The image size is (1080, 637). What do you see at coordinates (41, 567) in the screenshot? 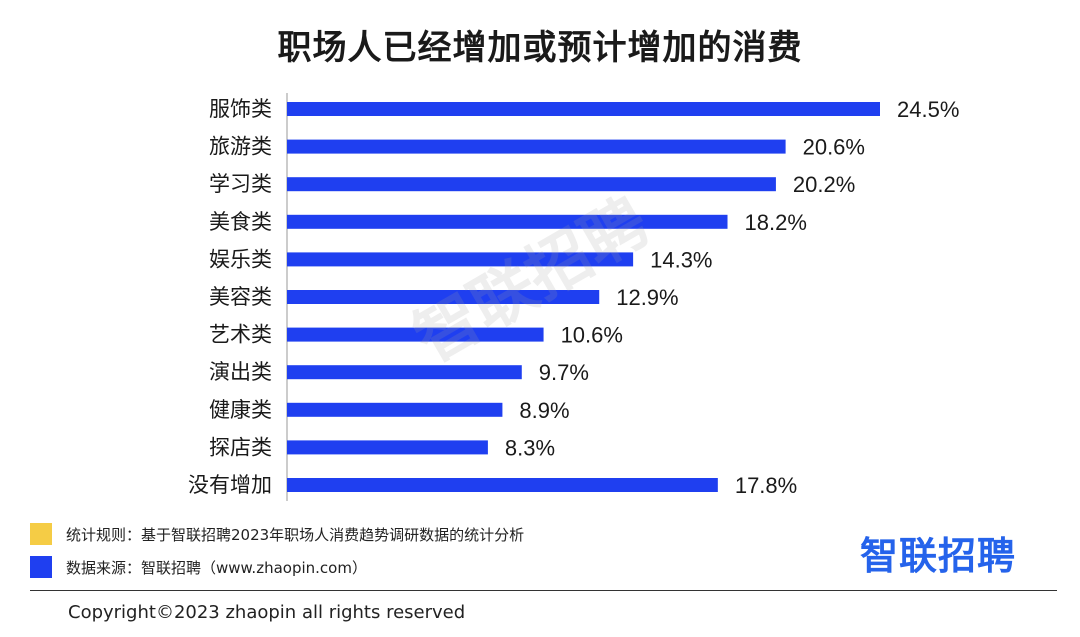
I see `source-swatch` at bounding box center [41, 567].